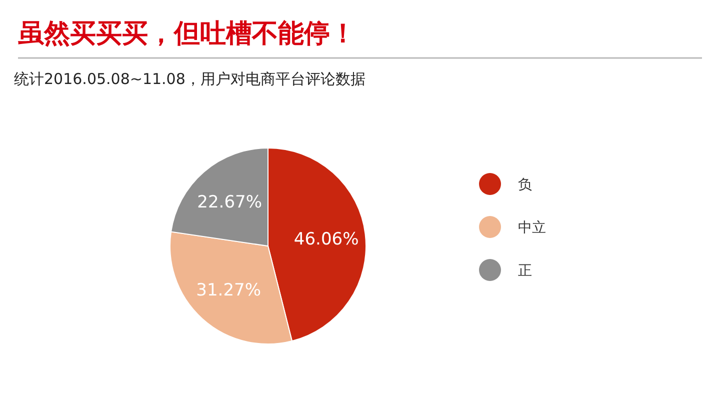  I want to click on legend-label: 正, so click(525, 271).